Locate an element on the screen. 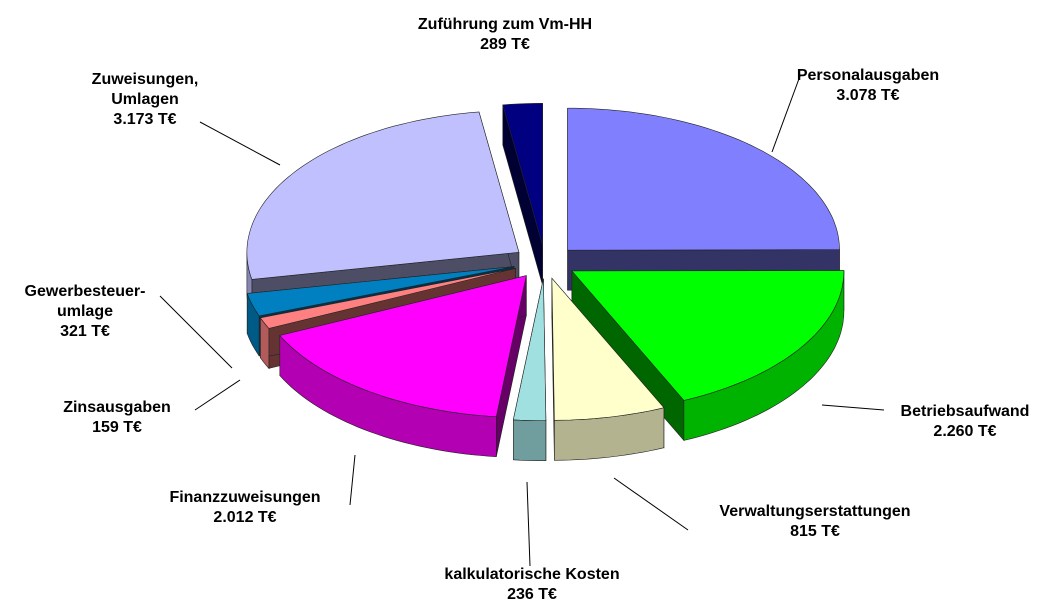 The height and width of the screenshot is (605, 1051). slice-value: 3.078 T€ is located at coordinates (868, 95).